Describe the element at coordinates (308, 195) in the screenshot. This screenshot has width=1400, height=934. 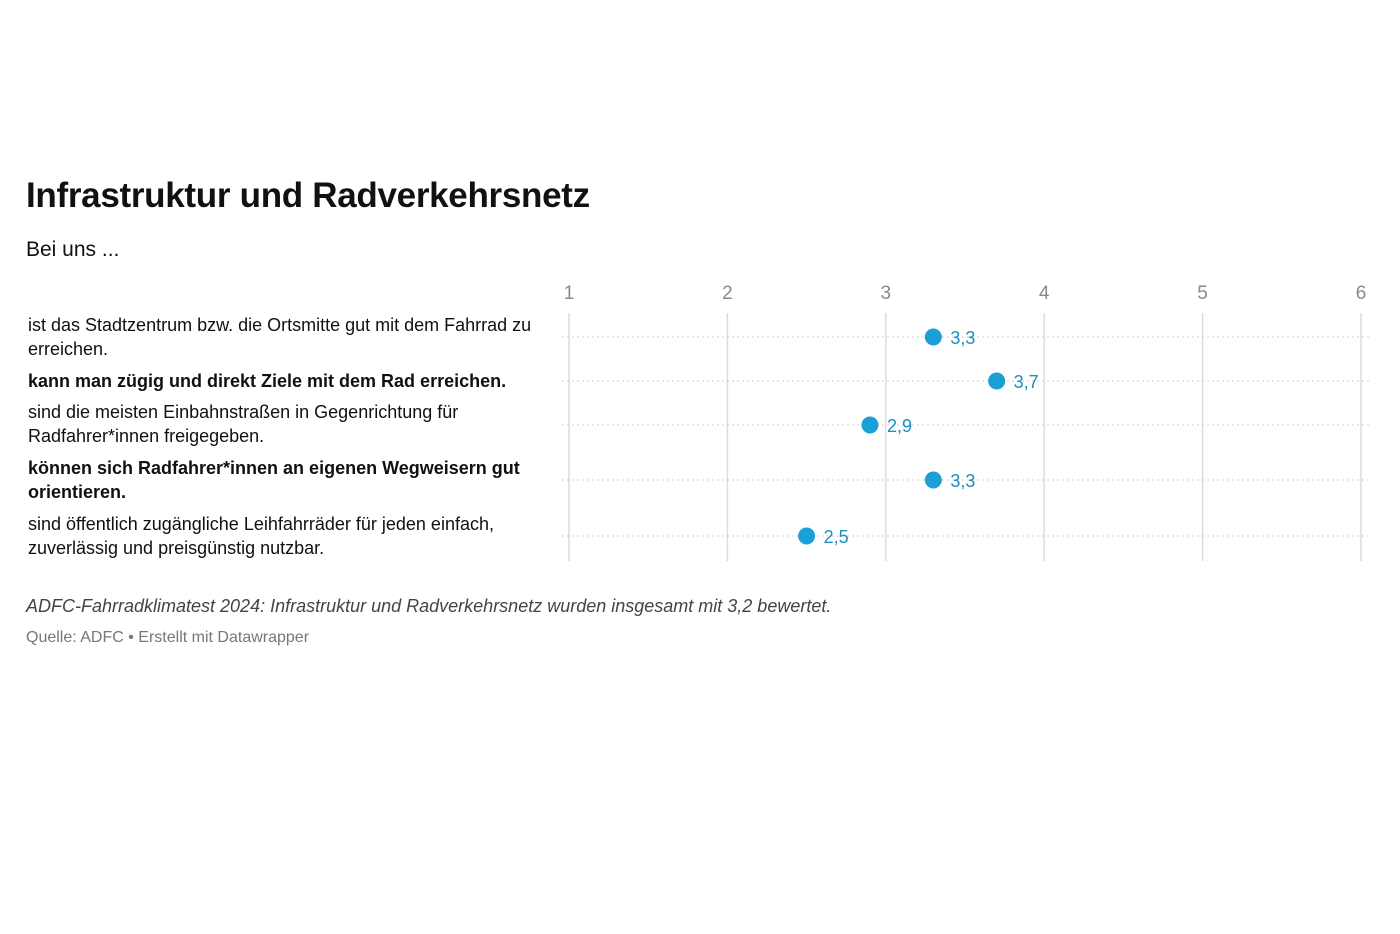
I see `chart-title: Infrastruktur und Radverkehrsnetz` at that location.